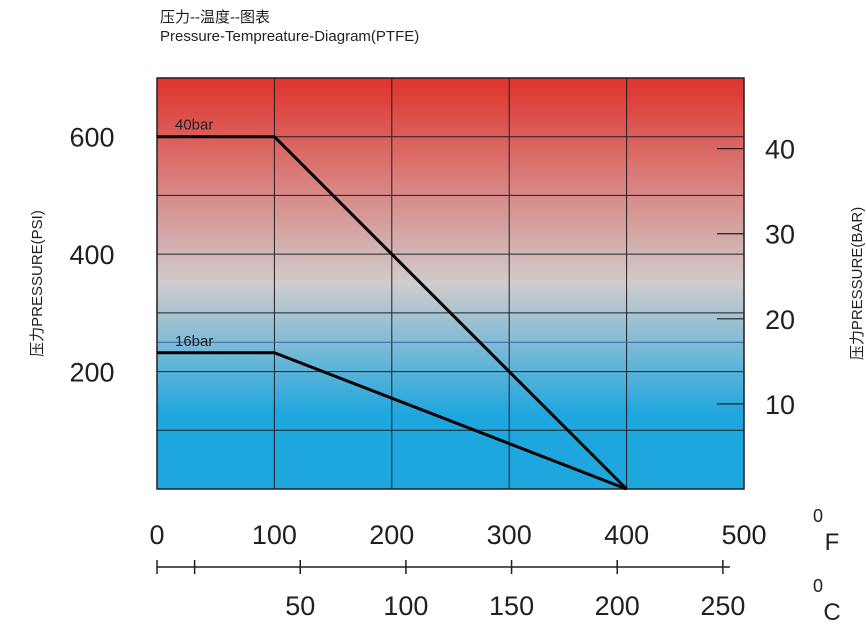 The image size is (866, 628). Describe the element at coordinates (91, 255) in the screenshot. I see `y-tick-label-psi: 400` at that location.